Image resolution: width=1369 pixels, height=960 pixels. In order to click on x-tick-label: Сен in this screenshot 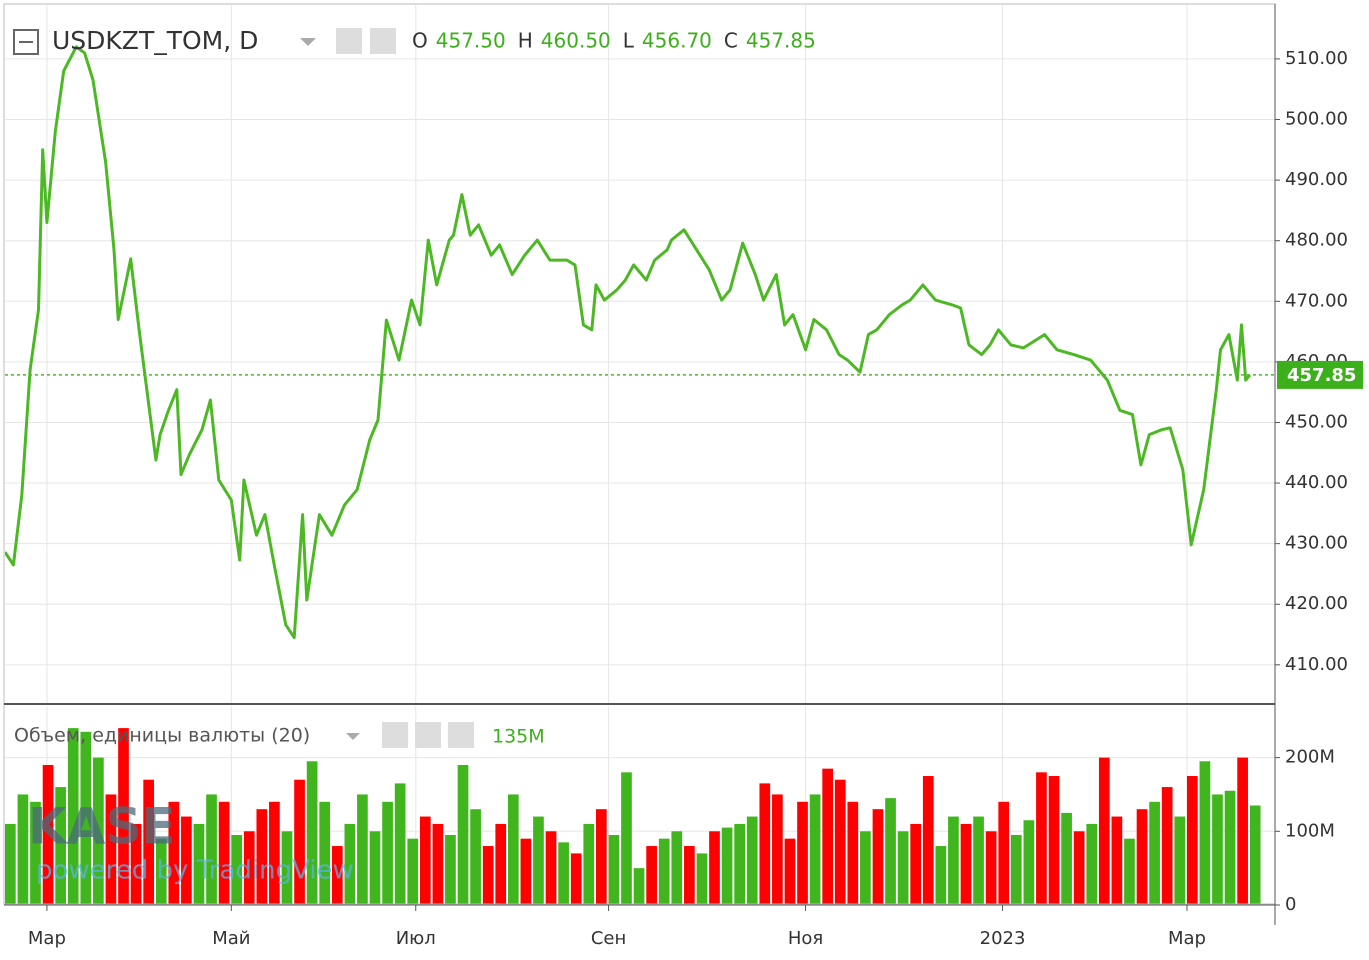, I will do `click(608, 938)`.